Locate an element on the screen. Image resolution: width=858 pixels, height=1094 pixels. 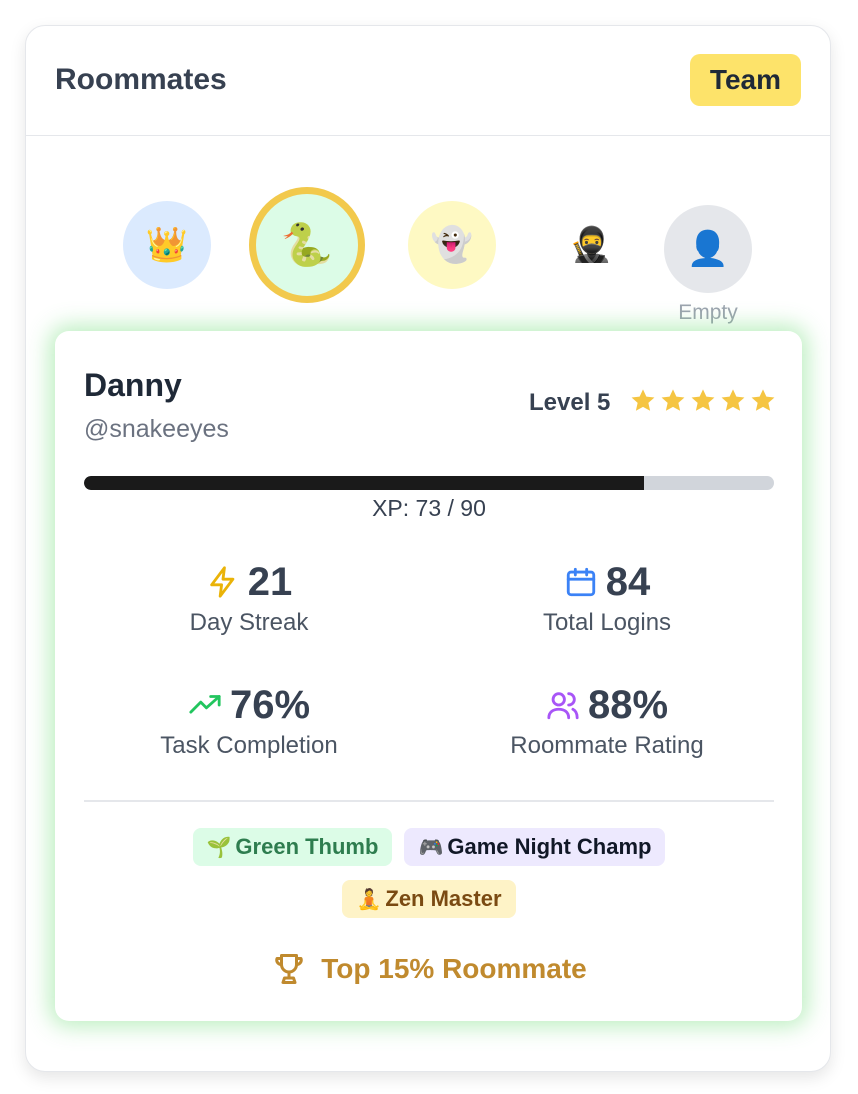
xp-text: XP: 73 / 90 is located at coordinates (429, 508).